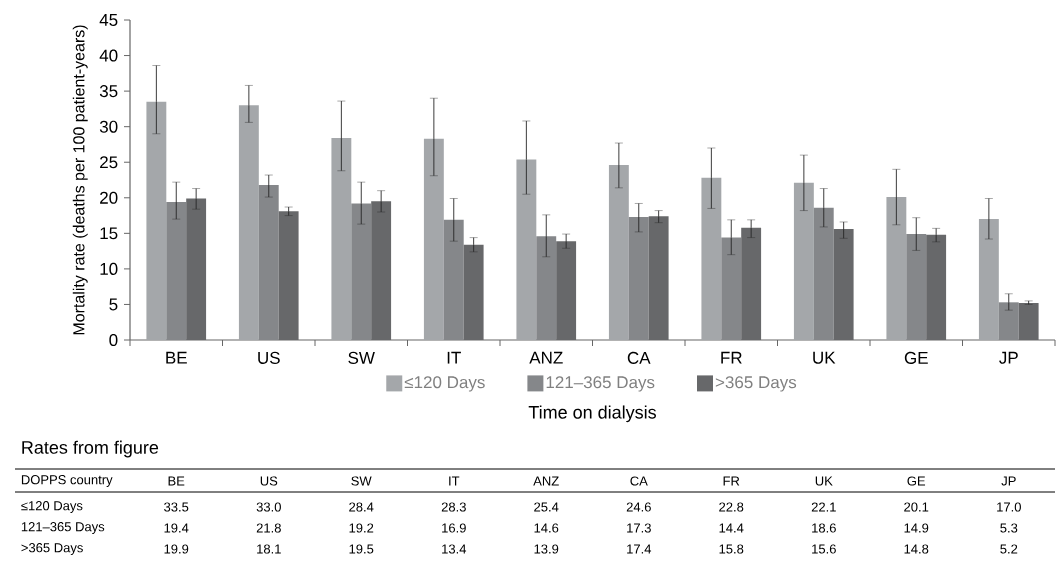  I want to click on data-label: 18.1, so click(269, 549).